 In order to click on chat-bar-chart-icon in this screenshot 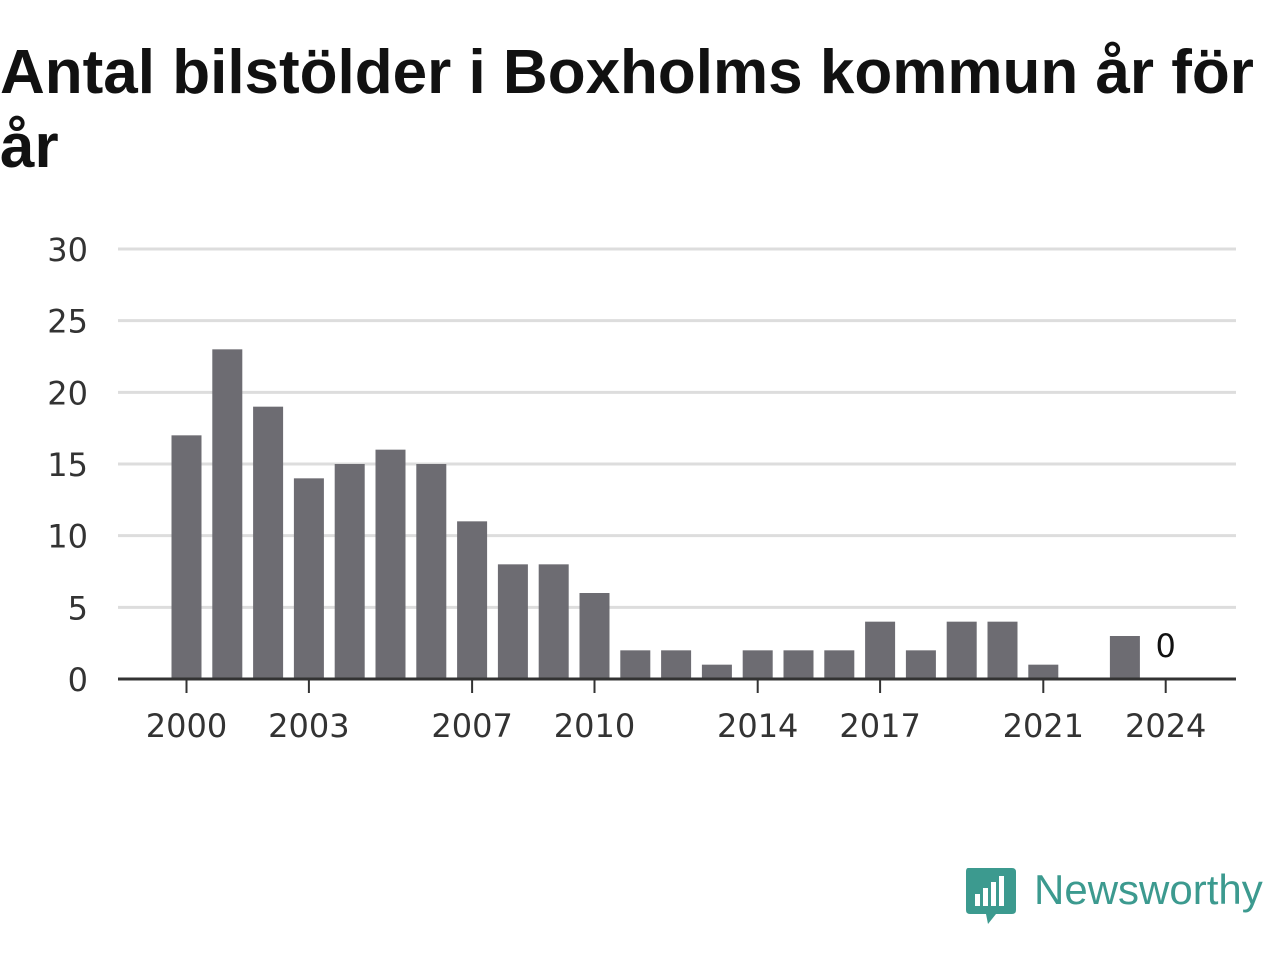, I will do `click(991, 896)`.